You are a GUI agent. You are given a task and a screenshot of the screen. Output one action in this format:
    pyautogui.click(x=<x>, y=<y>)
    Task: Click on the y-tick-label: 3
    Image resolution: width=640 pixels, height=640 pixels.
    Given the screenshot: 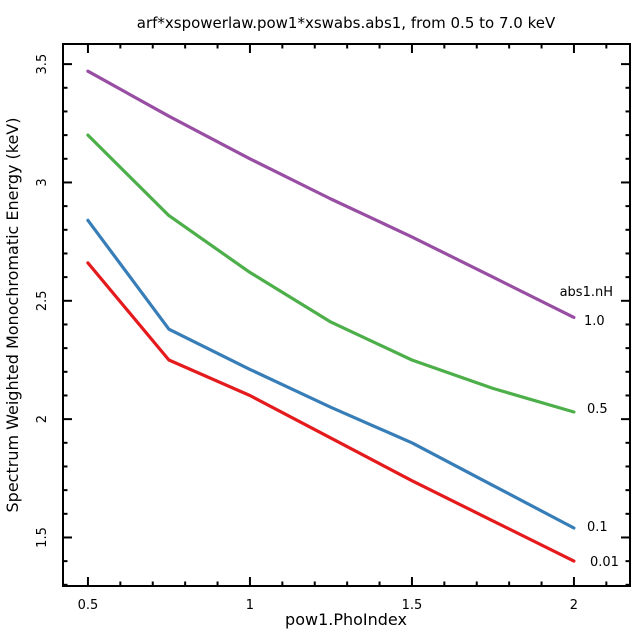 What is the action you would take?
    pyautogui.click(x=42, y=182)
    